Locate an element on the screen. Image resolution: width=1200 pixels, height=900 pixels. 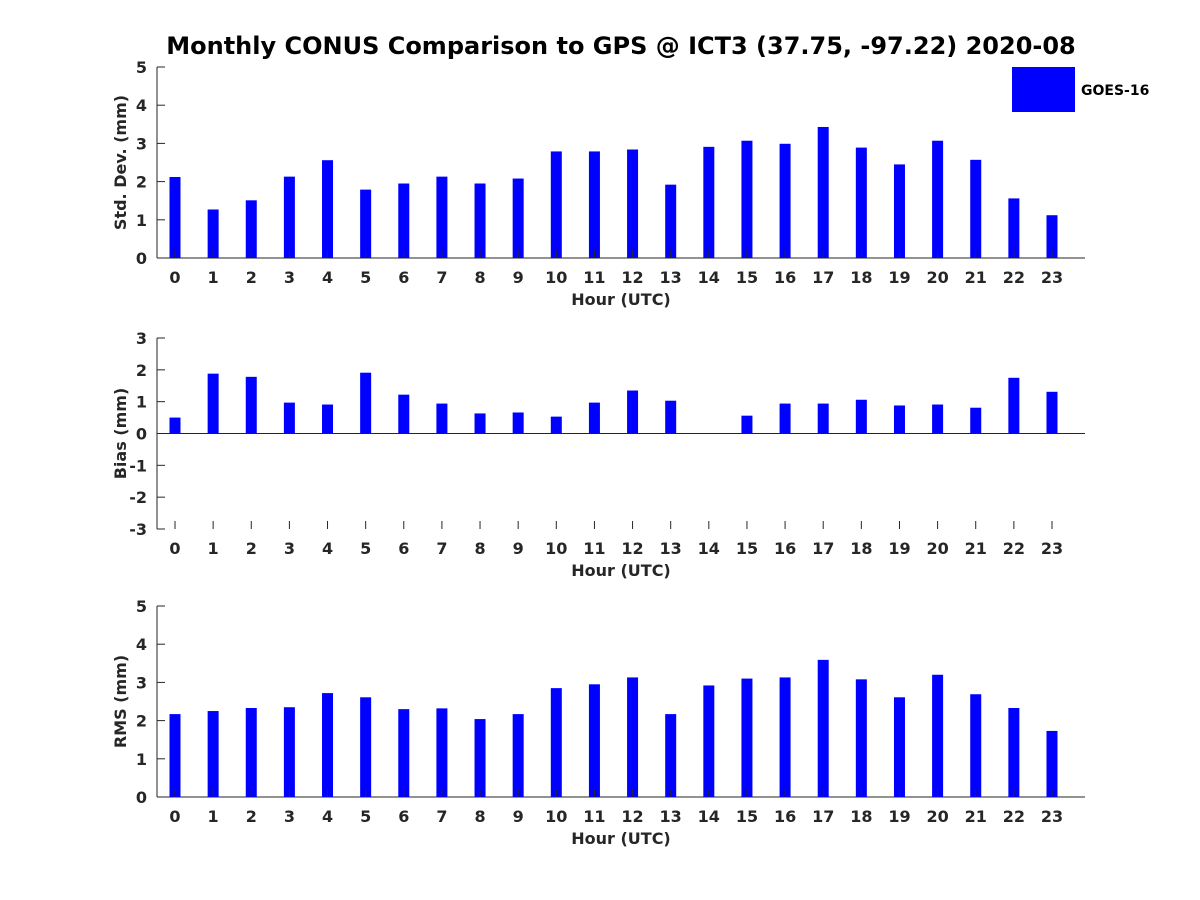
rms-x-tick-label: 14 is located at coordinates (709, 816).